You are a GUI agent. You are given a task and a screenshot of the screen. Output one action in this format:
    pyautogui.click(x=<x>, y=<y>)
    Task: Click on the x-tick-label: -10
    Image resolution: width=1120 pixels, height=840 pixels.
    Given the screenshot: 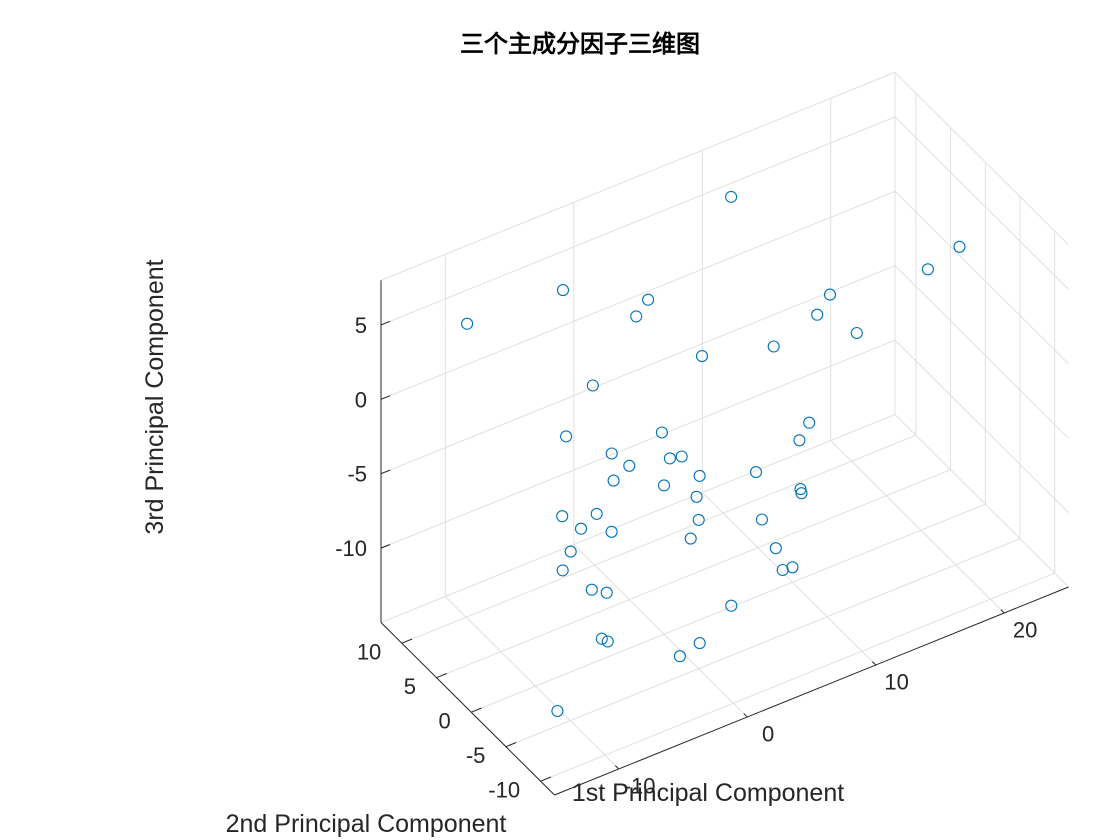 What is the action you would take?
    pyautogui.click(x=640, y=786)
    